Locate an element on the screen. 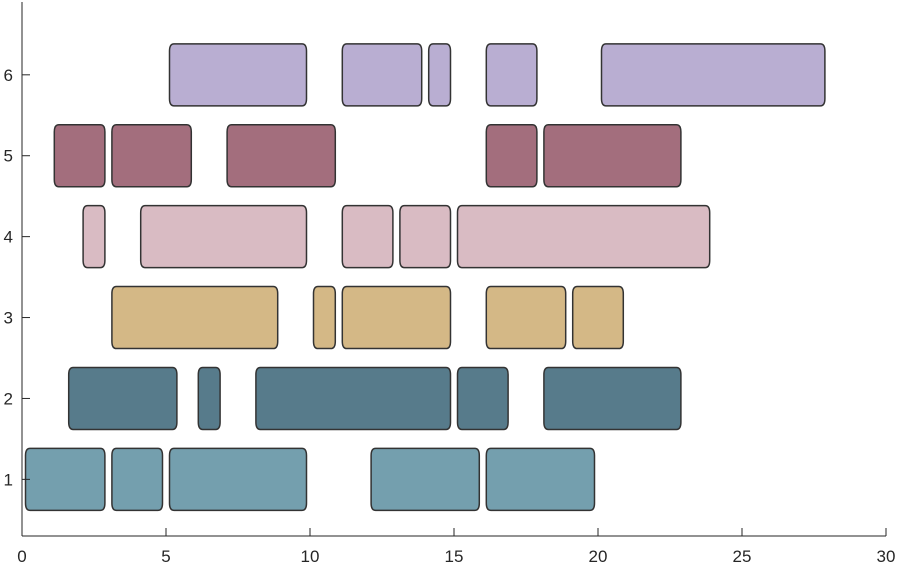  x-tick-label: 0 is located at coordinates (21, 556).